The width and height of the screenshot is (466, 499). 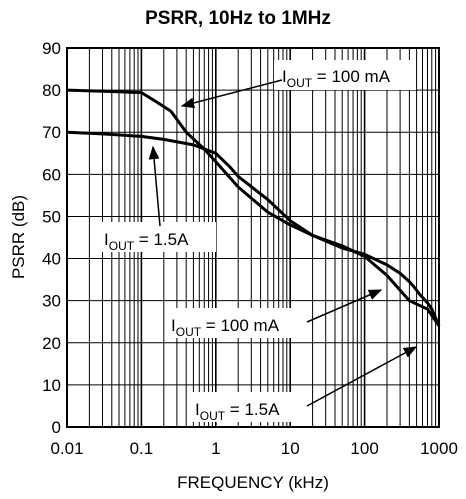 I want to click on y-tick-label: 50, so click(x=51, y=216).